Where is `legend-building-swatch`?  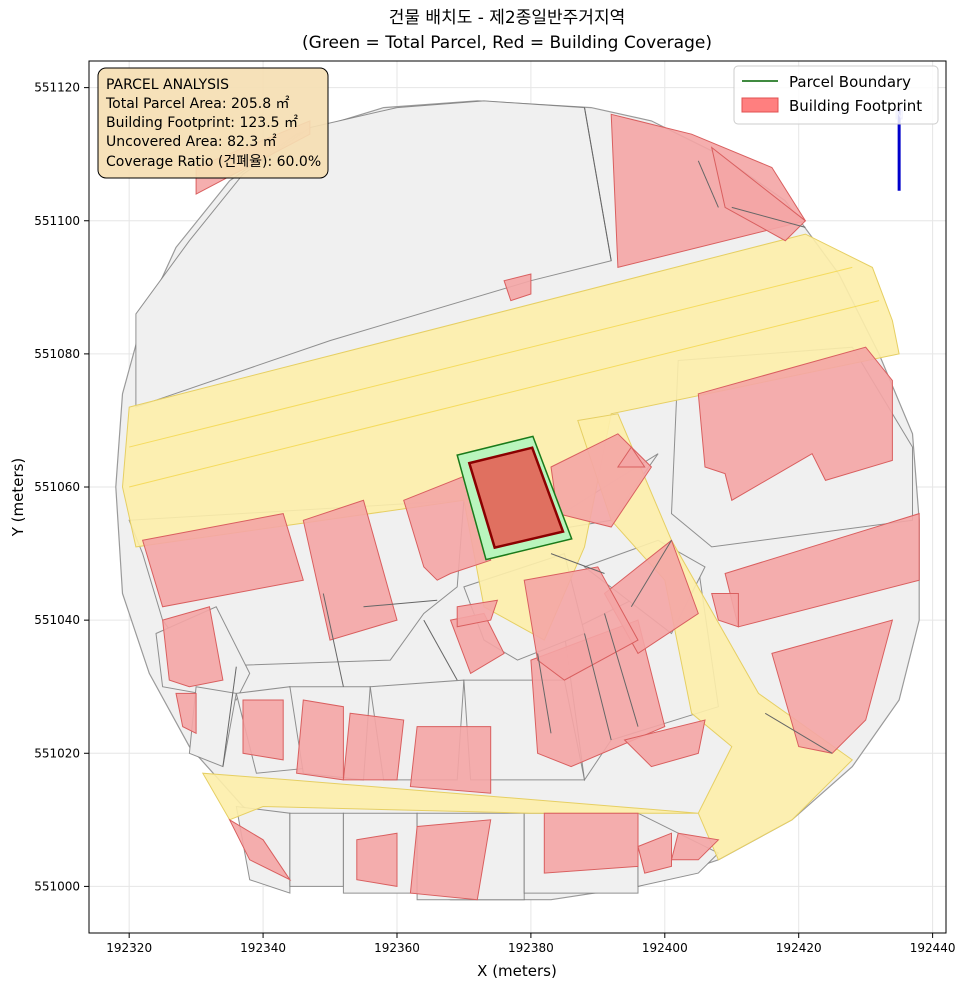
legend-building-swatch is located at coordinates (760, 105).